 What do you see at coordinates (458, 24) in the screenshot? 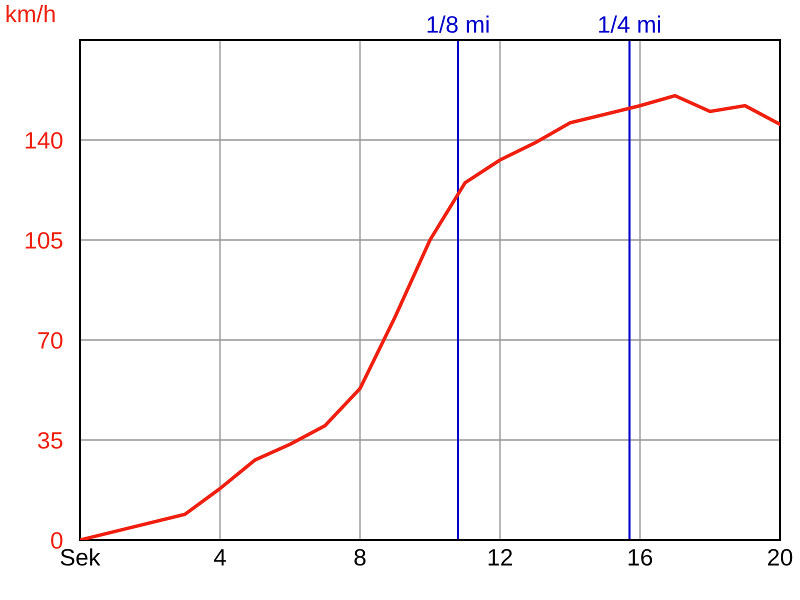
I see `ref-line-label: 1/8 mi` at bounding box center [458, 24].